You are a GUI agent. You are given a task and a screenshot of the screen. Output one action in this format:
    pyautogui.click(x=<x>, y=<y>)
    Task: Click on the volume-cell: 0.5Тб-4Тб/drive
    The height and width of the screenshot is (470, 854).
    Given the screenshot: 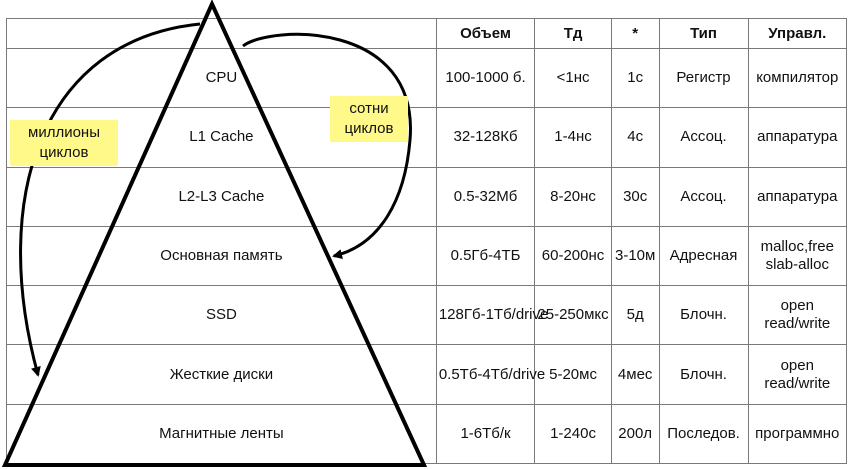 What is the action you would take?
    pyautogui.click(x=490, y=374)
    